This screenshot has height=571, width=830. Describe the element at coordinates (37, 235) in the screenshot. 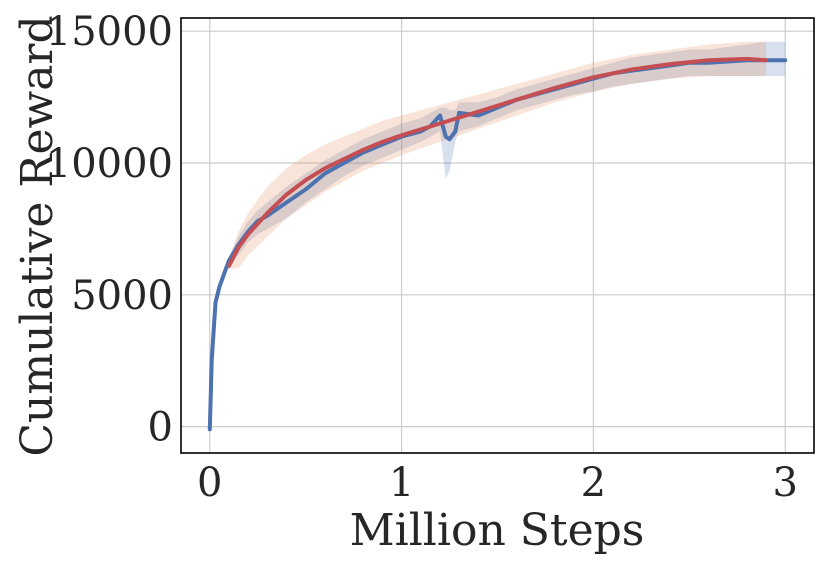

I see `y-axis-label: Cumulative Reward` at that location.